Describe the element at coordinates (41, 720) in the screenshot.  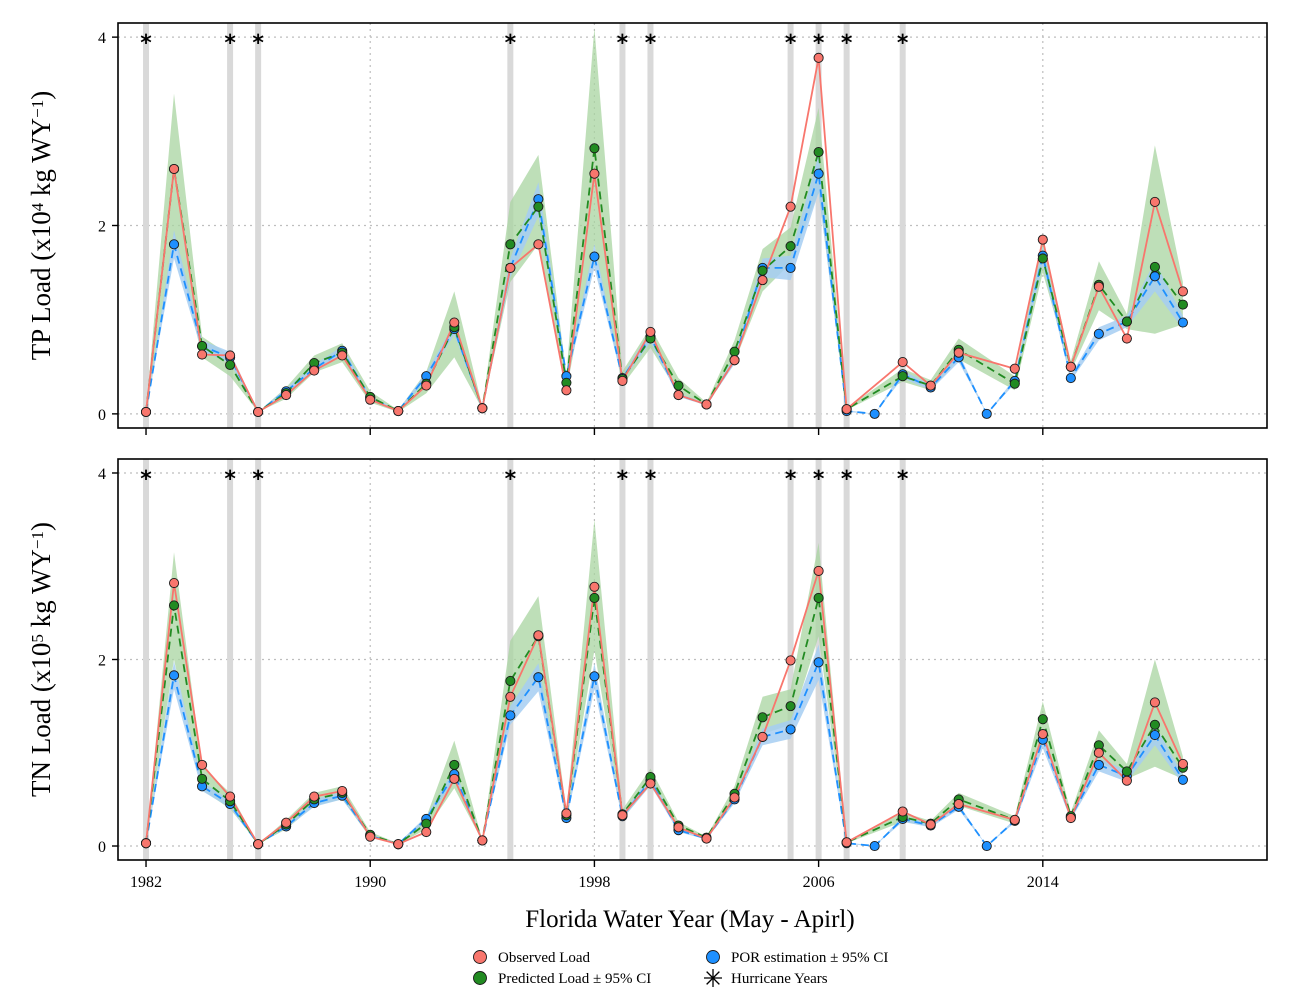
I see `y-axis-label-part: TN Load (x10` at that location.